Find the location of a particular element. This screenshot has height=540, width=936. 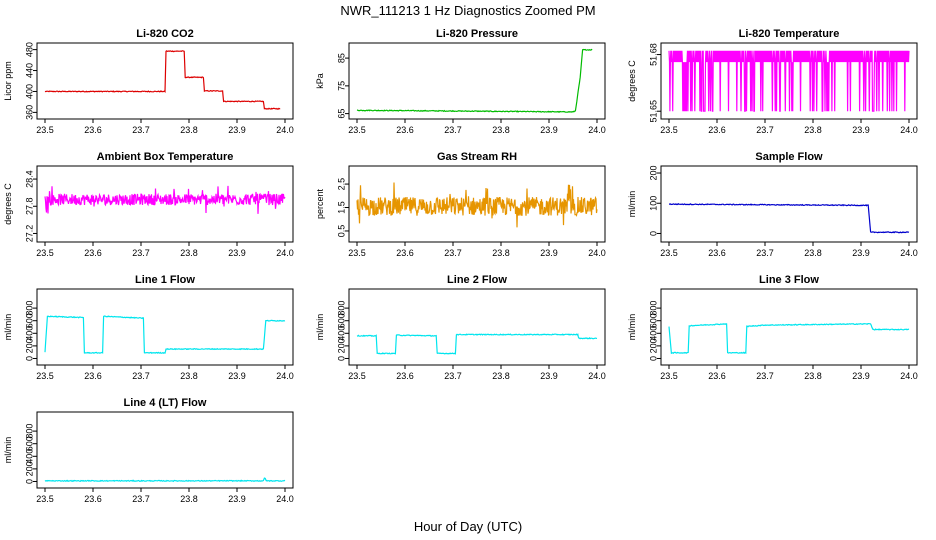

y-tick-label: 65 is located at coordinates (341, 114).